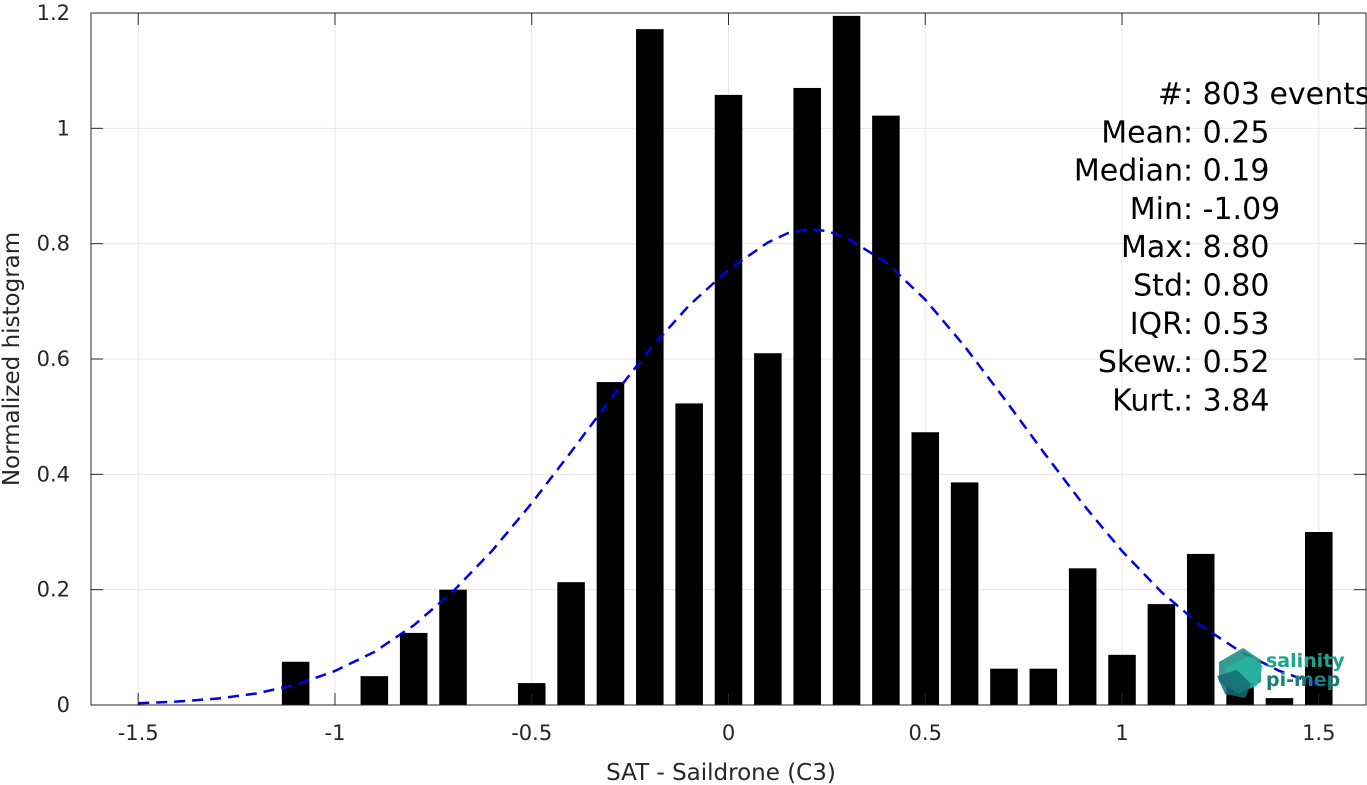  What do you see at coordinates (1226, 400) in the screenshot?
I see `stat-value-8: : 3.84` at bounding box center [1226, 400].